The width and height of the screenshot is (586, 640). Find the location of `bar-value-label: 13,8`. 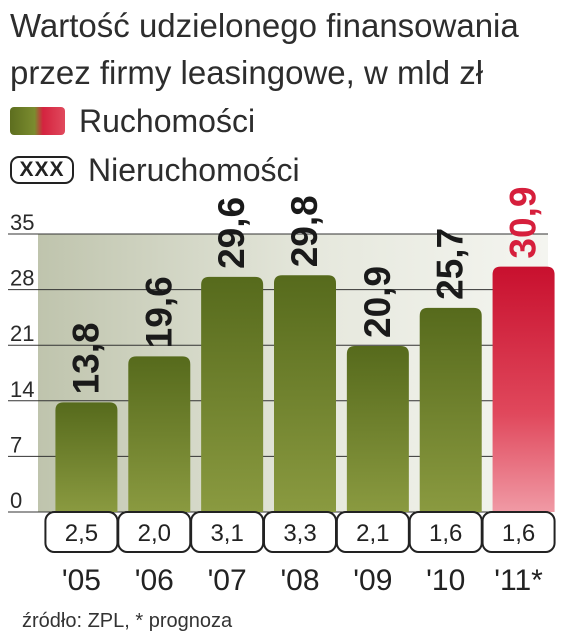

bar-value-label: 13,8 is located at coordinates (85, 358).